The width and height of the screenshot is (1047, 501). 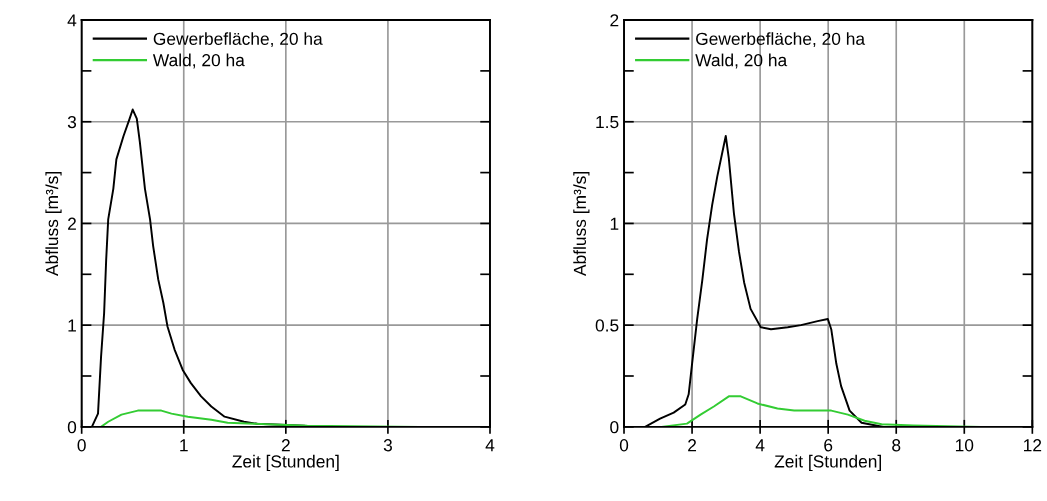 I want to click on x-tick-label: 1, so click(x=184, y=445).